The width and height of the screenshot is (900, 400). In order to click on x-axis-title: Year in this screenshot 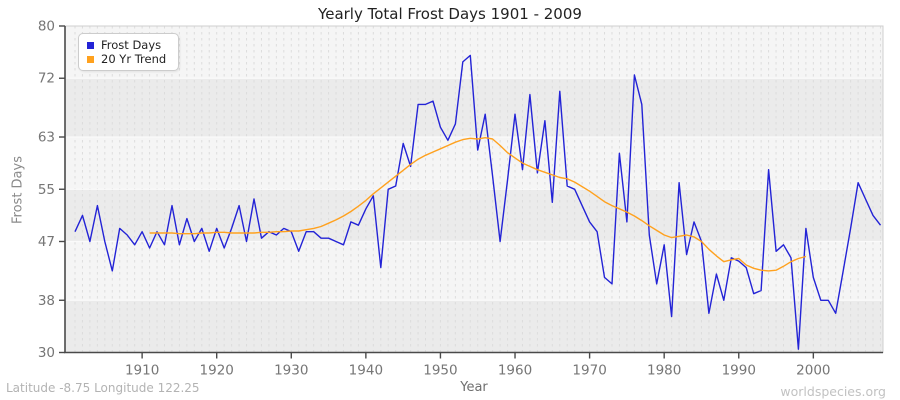, I will do `click(474, 387)`.